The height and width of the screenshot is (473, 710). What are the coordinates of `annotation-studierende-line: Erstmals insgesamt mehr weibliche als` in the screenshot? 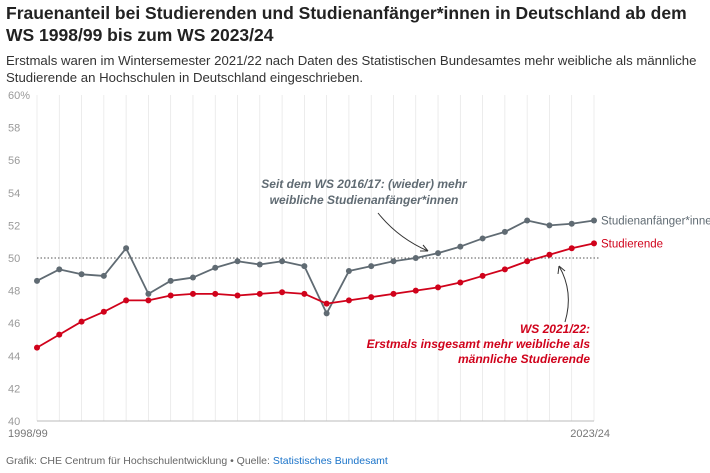 It's located at (479, 344).